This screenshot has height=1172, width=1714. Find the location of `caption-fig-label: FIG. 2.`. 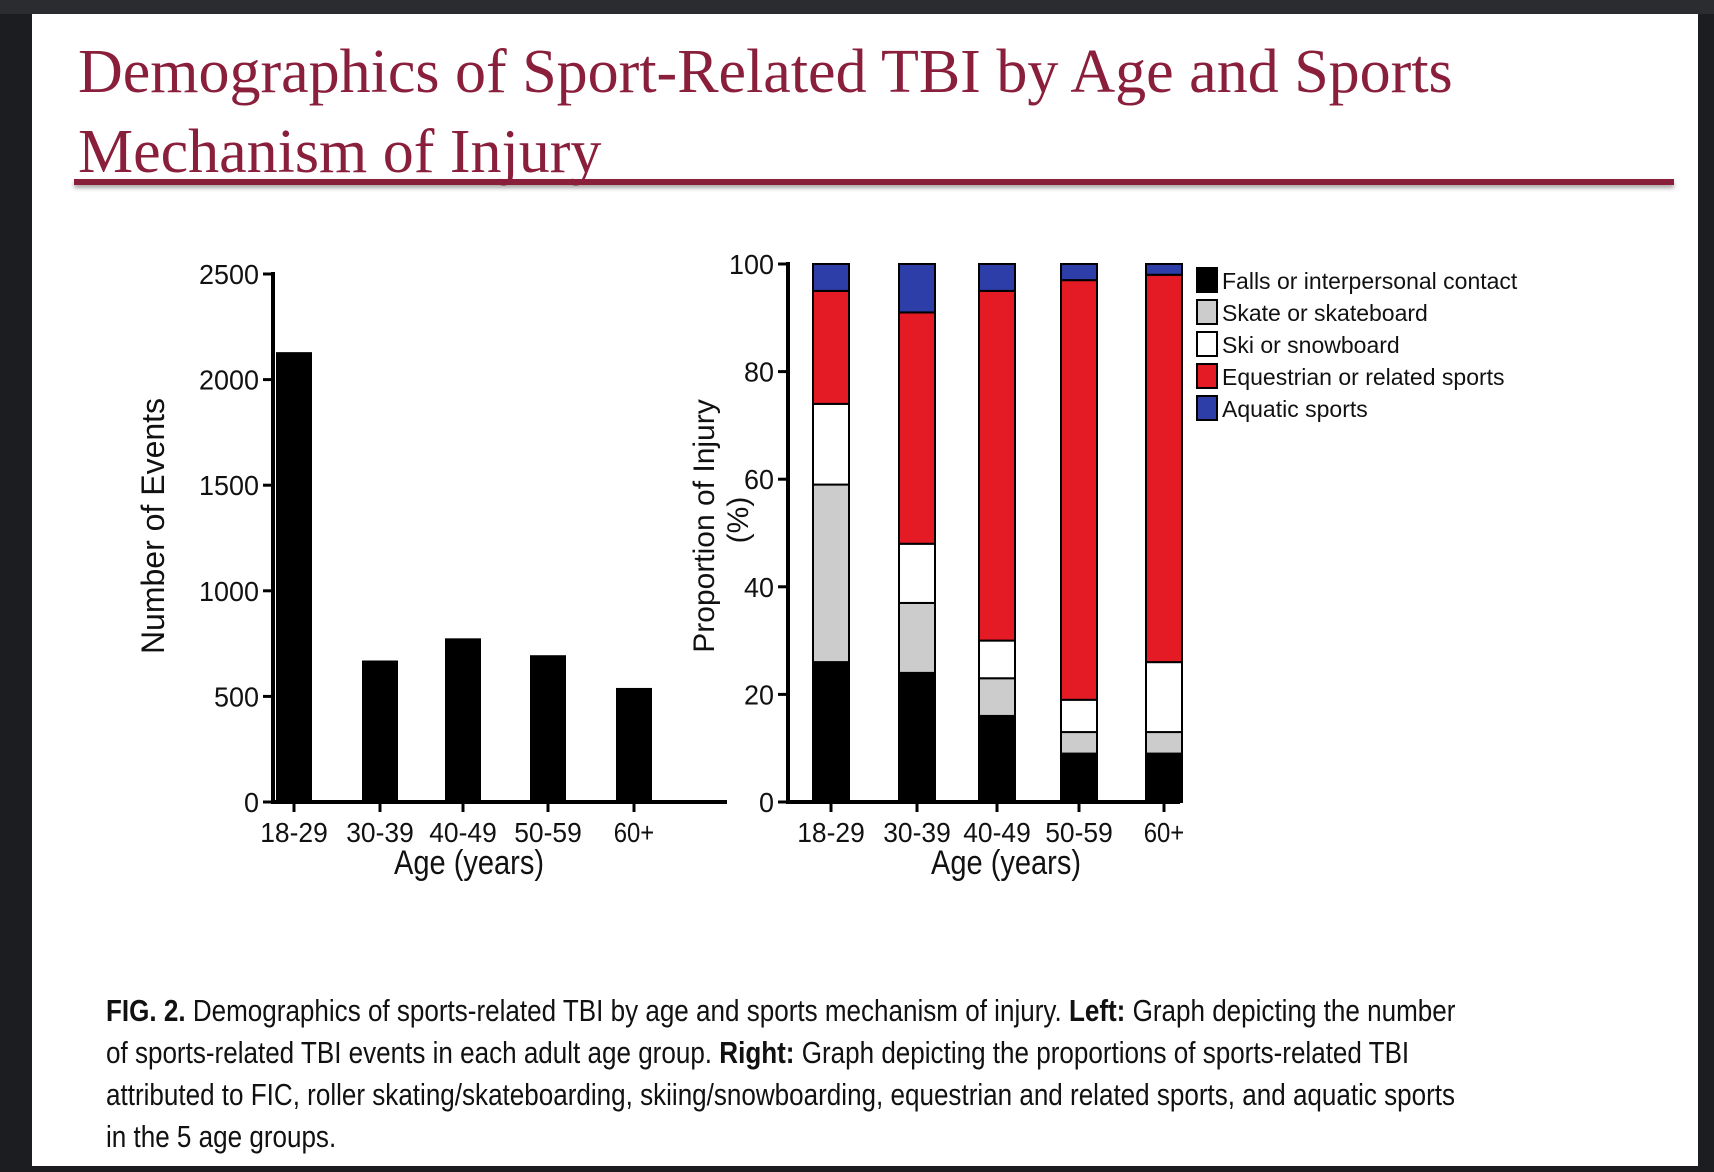

caption-fig-label: FIG. 2. is located at coordinates (146, 1010).